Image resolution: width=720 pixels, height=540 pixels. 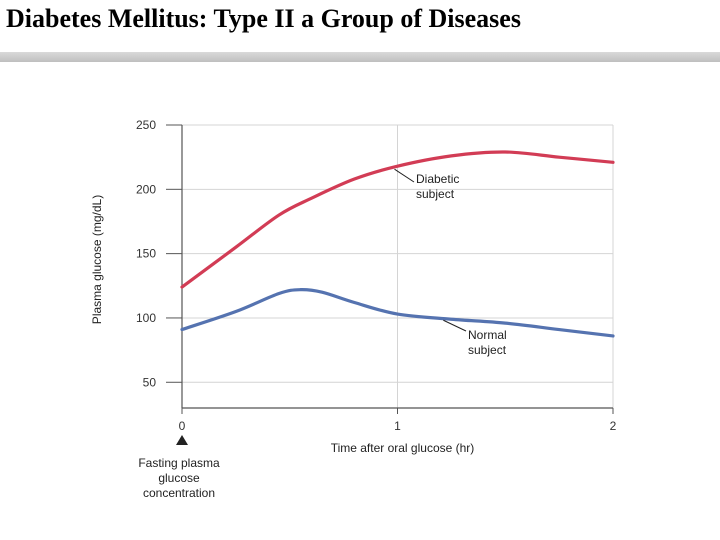 I want to click on x-tick-label: 2, so click(x=613, y=426).